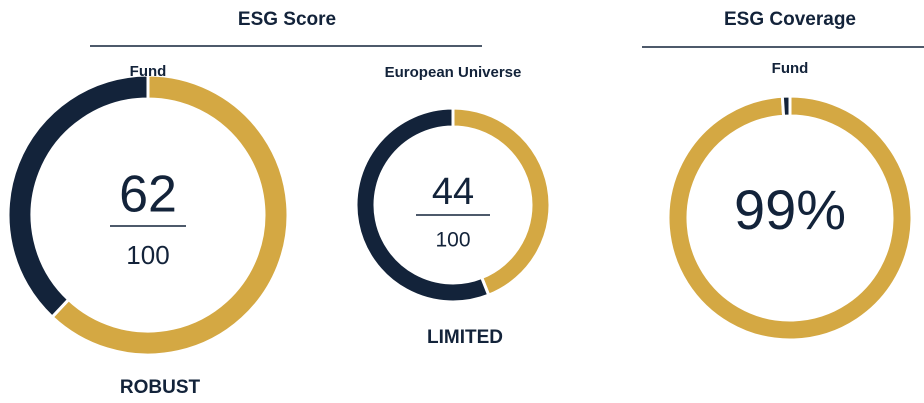  I want to click on section-title: ESG Score, so click(287, 19).